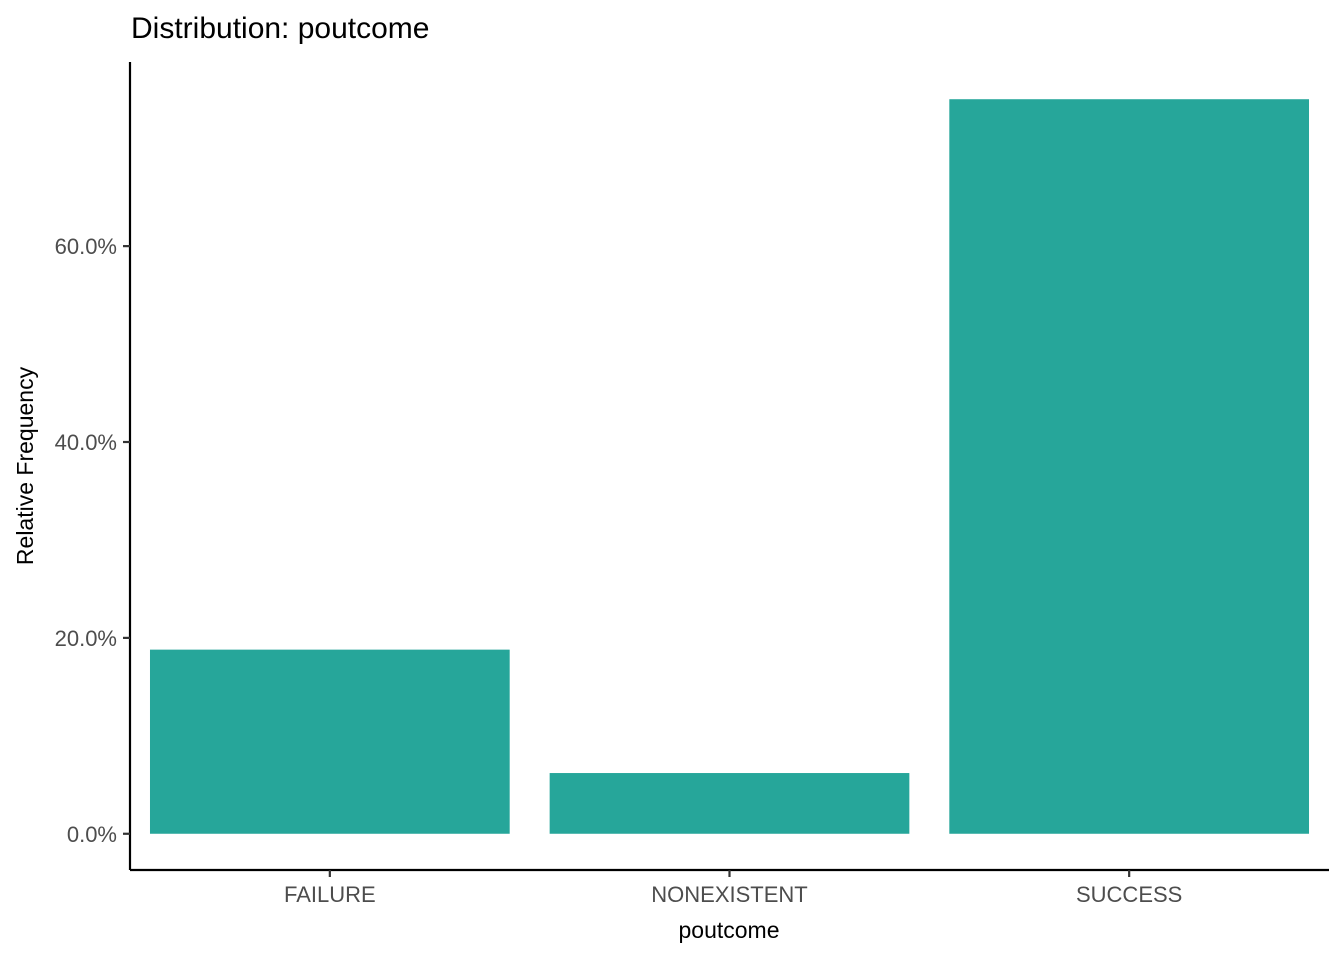 The height and width of the screenshot is (960, 1344). I want to click on y-tick-label: 20.0%, so click(86, 638).